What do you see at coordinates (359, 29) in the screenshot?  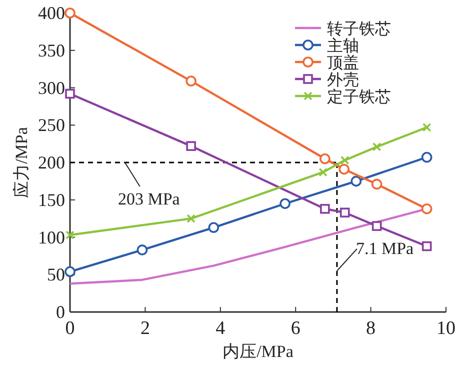 I see `legend-label: 转子铁芯` at bounding box center [359, 29].